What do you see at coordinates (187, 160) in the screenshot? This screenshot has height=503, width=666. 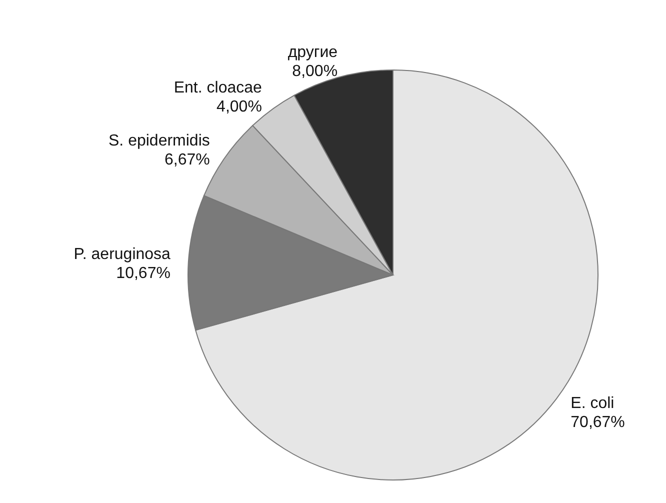 I see `data-label: 6,67%` at bounding box center [187, 160].